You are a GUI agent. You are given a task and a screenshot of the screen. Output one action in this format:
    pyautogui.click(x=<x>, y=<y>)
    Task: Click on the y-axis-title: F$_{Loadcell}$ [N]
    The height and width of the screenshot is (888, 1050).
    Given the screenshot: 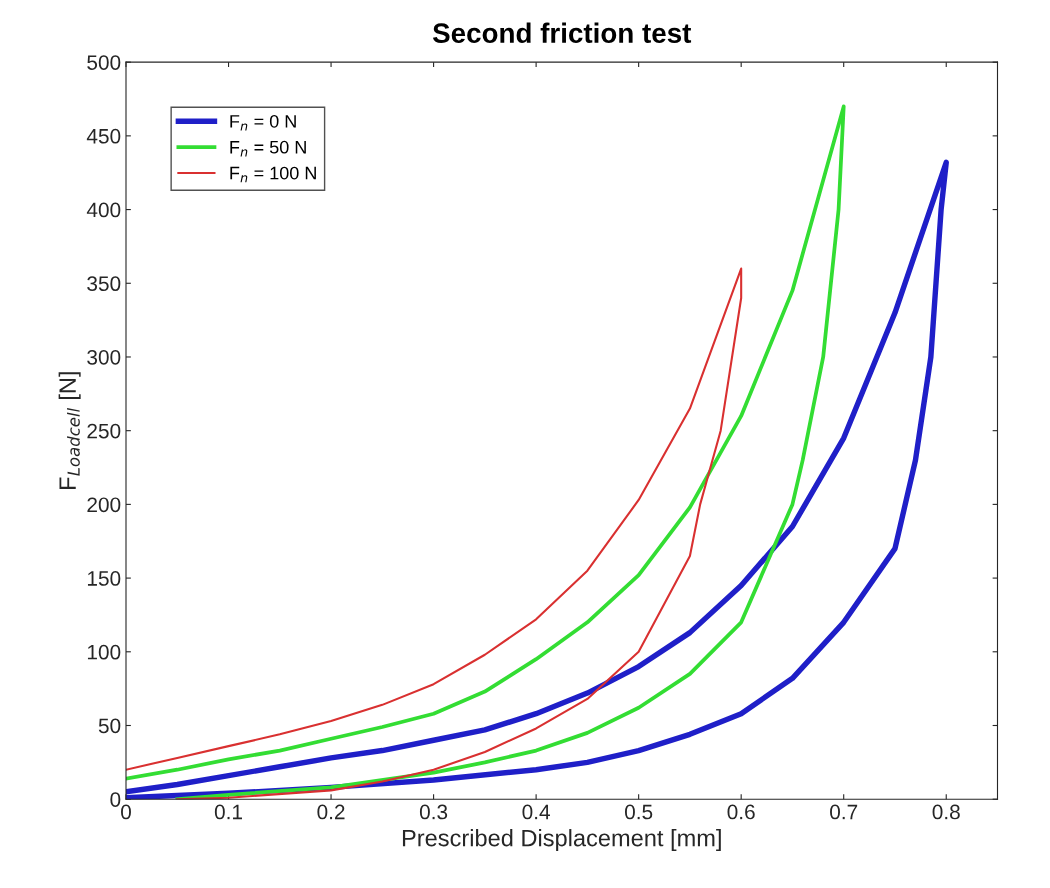 What is the action you would take?
    pyautogui.click(x=69, y=430)
    